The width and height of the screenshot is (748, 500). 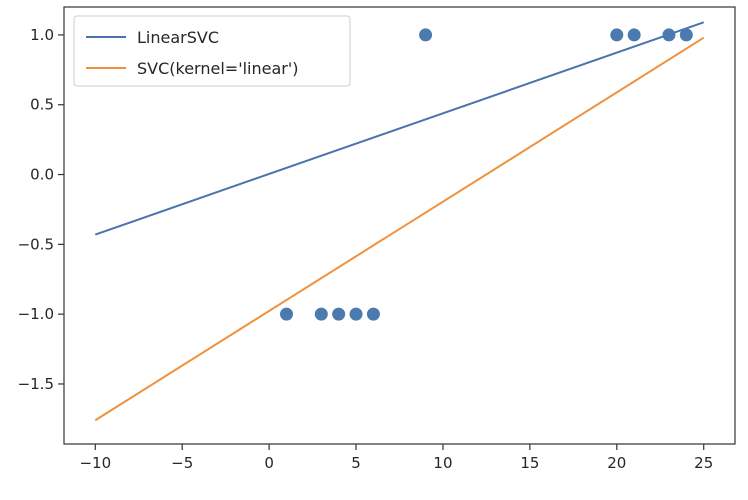 I want to click on x-tick-label: −10, so click(x=95, y=463).